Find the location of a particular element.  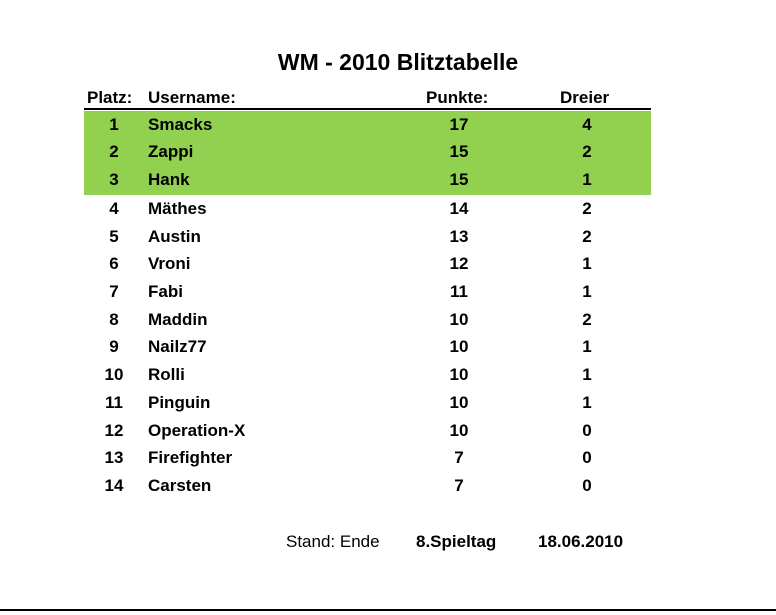

rank-cell: 5 is located at coordinates (114, 236).